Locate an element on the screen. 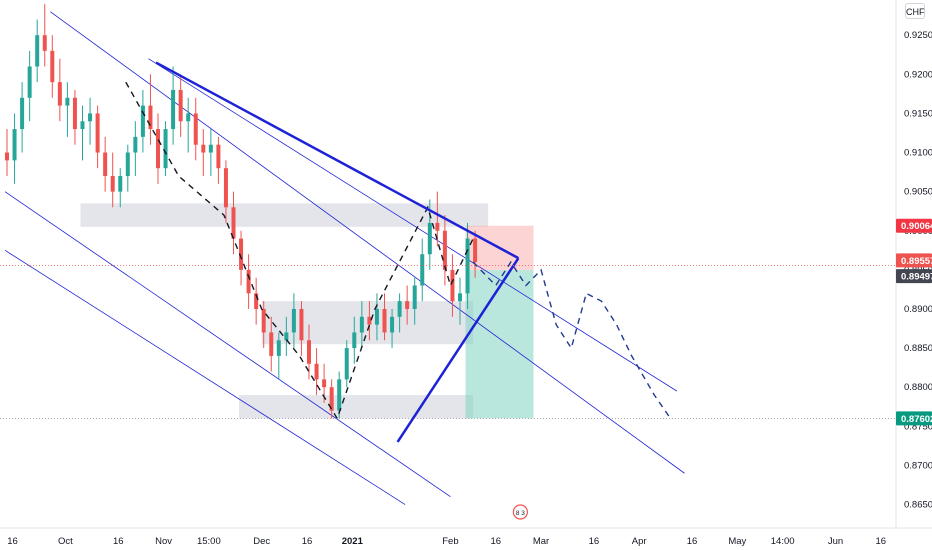 The height and width of the screenshot is (550, 932). take-profit-zone is located at coordinates (499, 344).